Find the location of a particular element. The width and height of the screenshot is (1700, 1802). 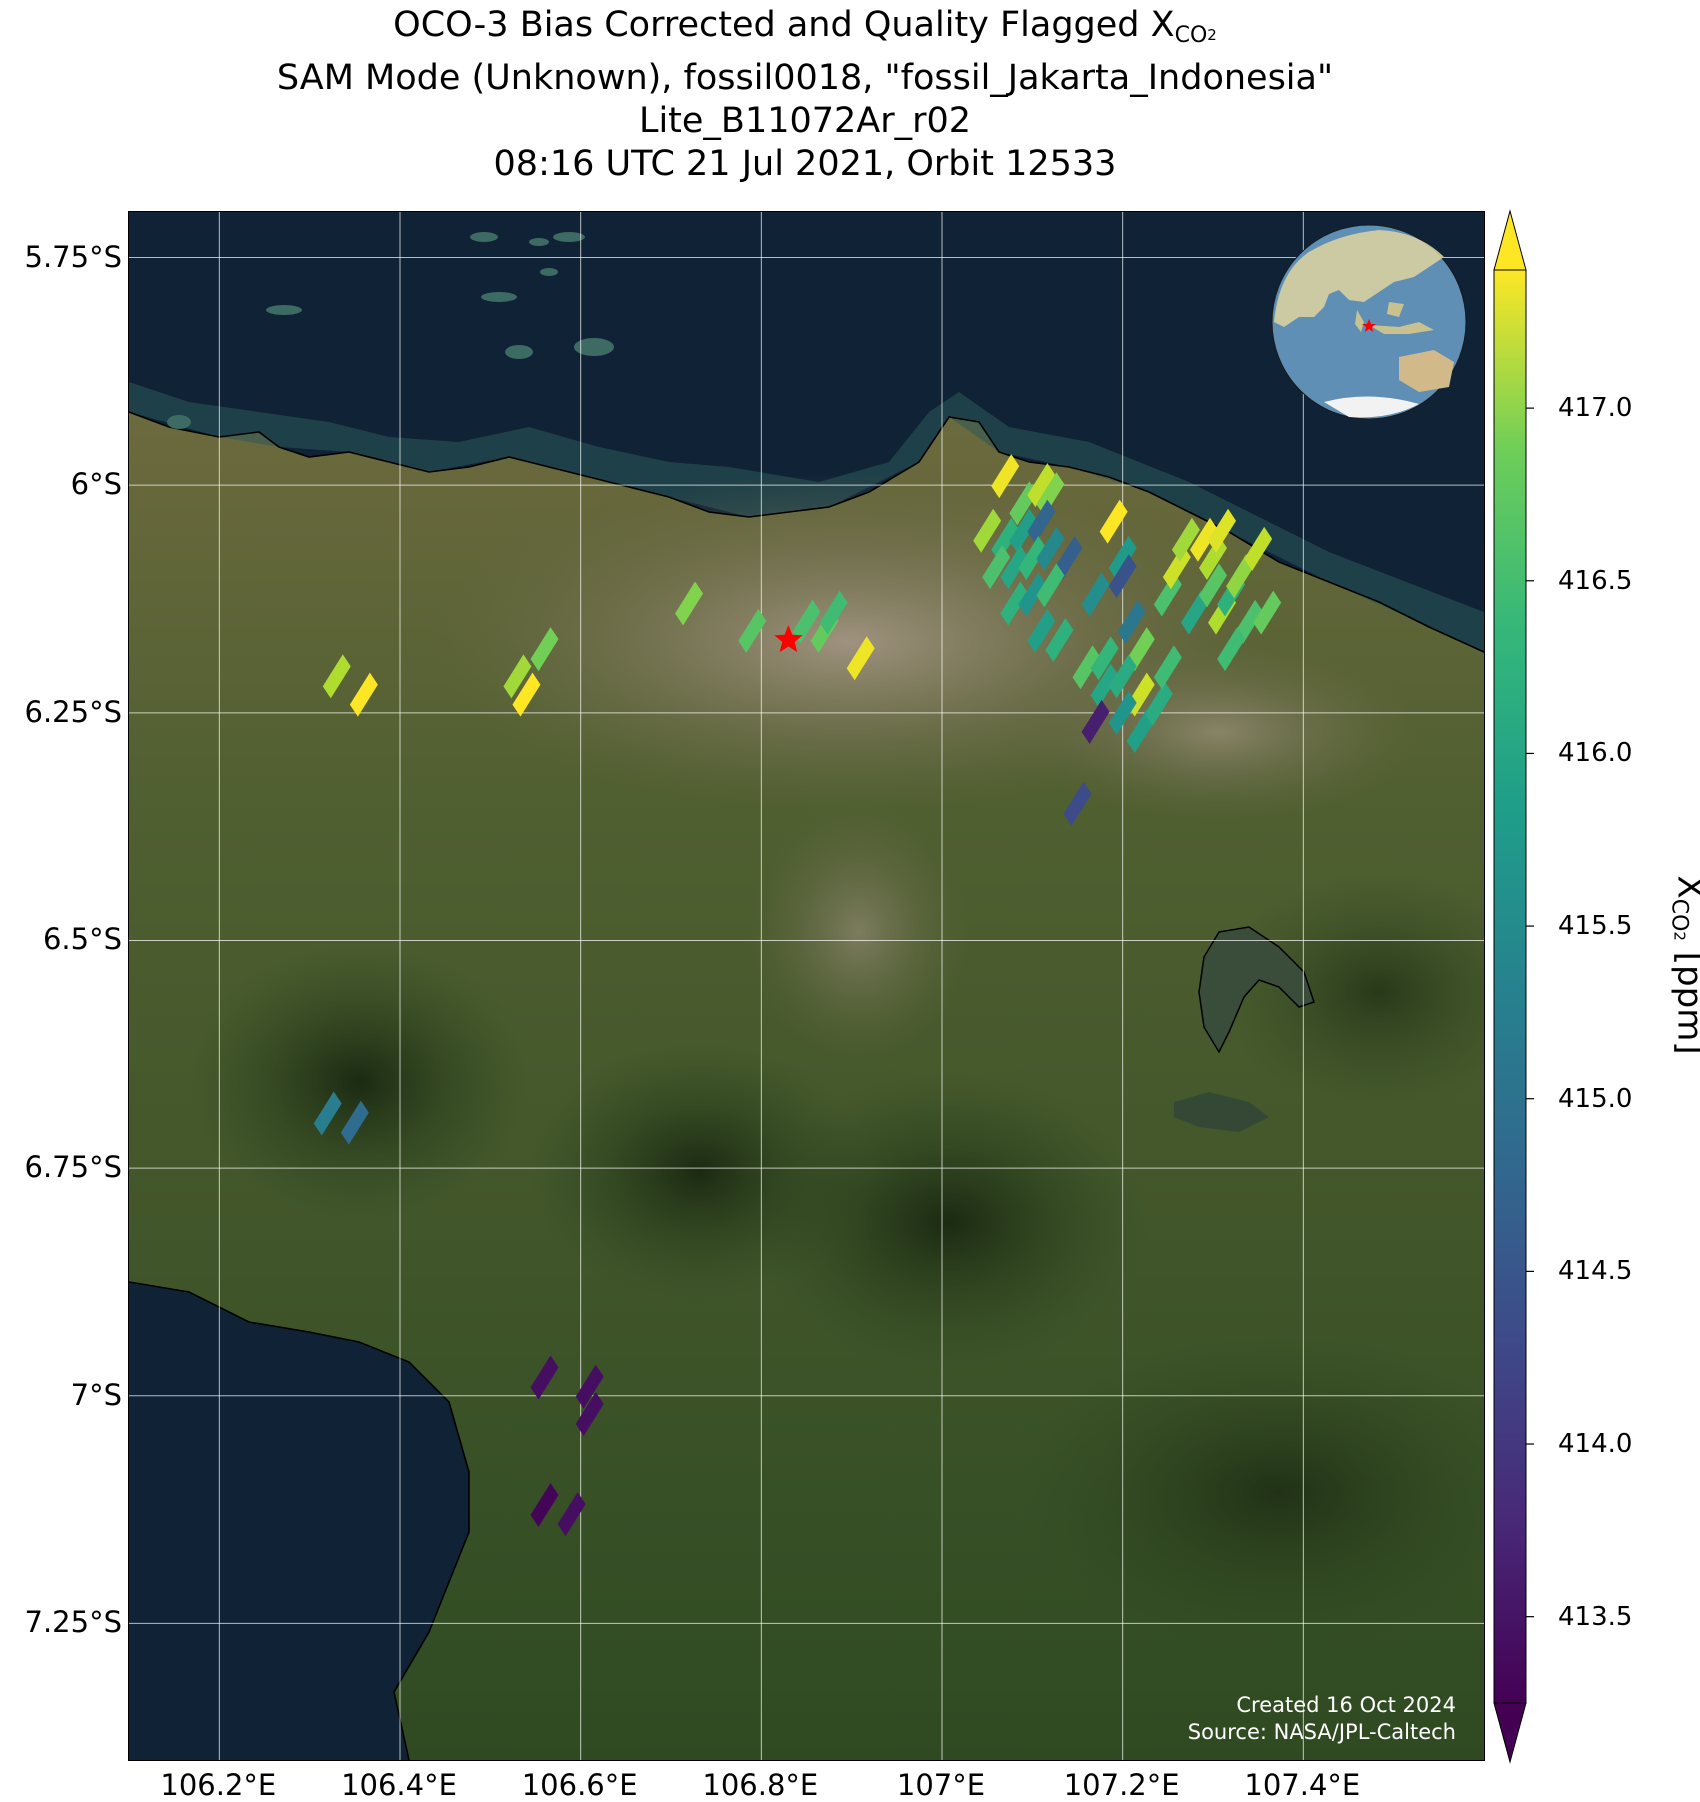

lat-tick-label: 6.25°S is located at coordinates (73, 712).